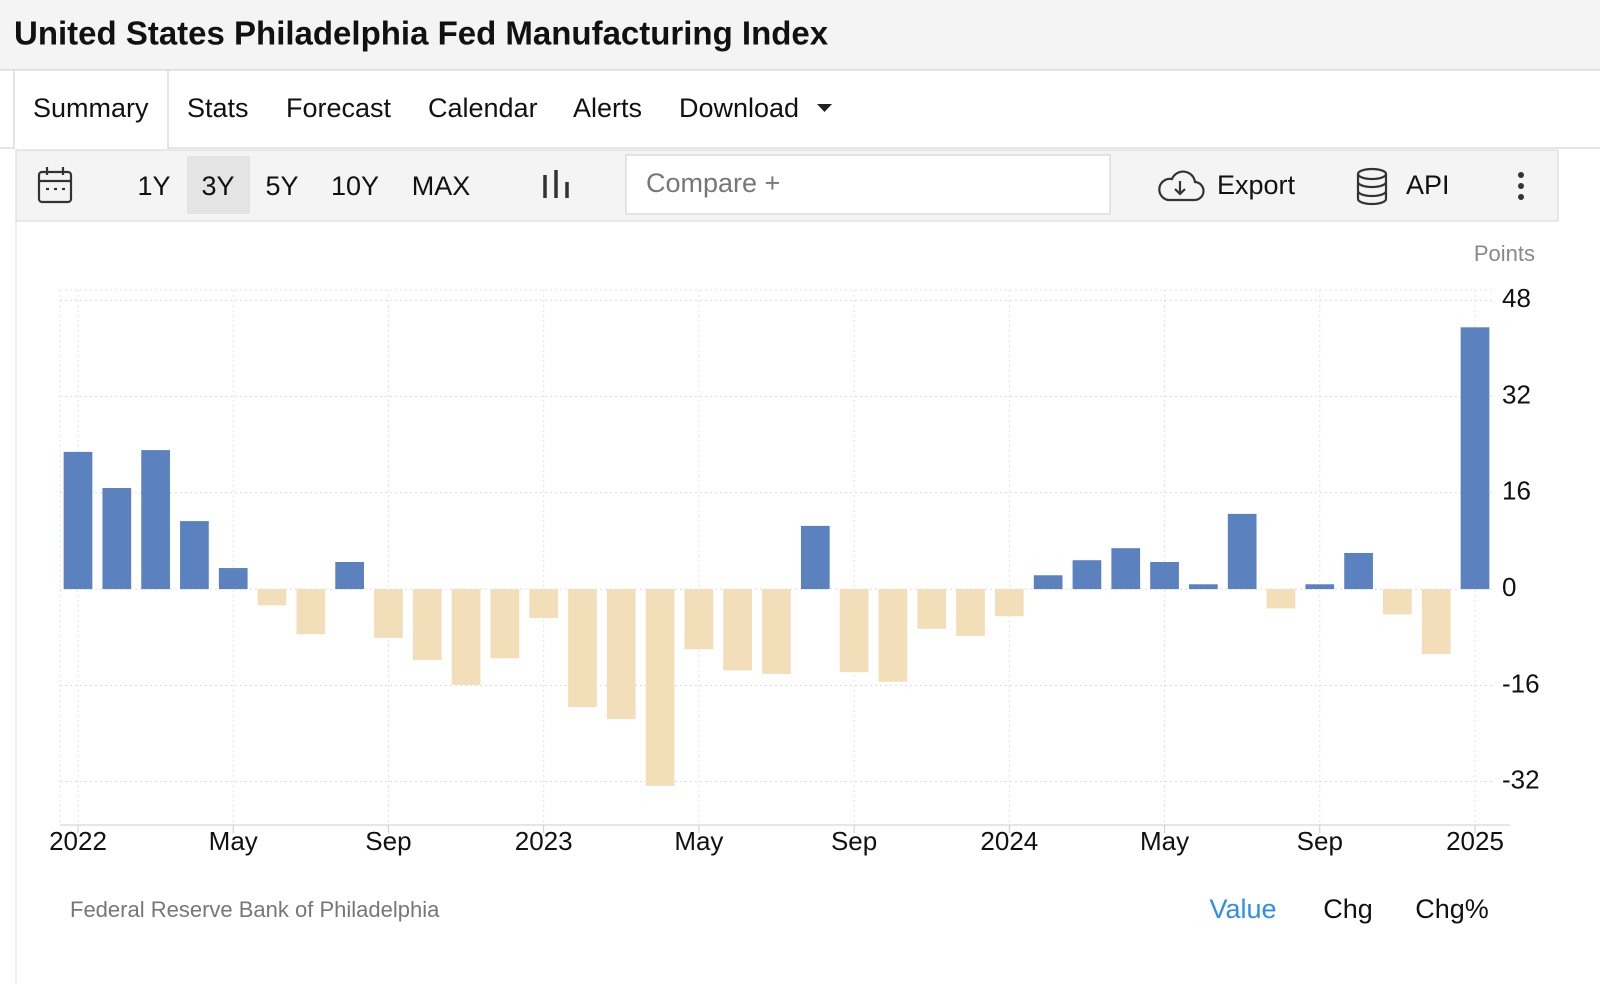 The image size is (1600, 984). What do you see at coordinates (1504, 253) in the screenshot?
I see `y-axis-unit: Points` at bounding box center [1504, 253].